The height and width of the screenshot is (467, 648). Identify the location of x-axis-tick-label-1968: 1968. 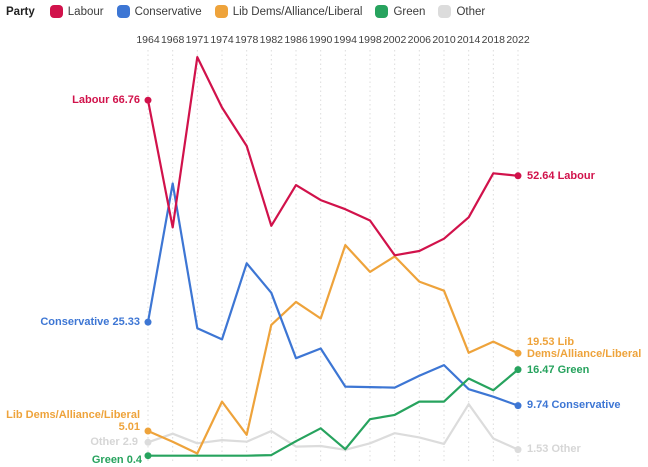
(172, 40).